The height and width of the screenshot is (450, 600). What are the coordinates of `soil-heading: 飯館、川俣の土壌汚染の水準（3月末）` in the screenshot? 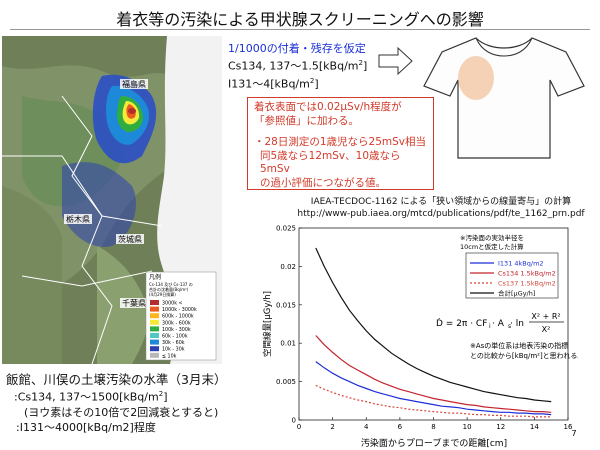 It's located at (116, 379).